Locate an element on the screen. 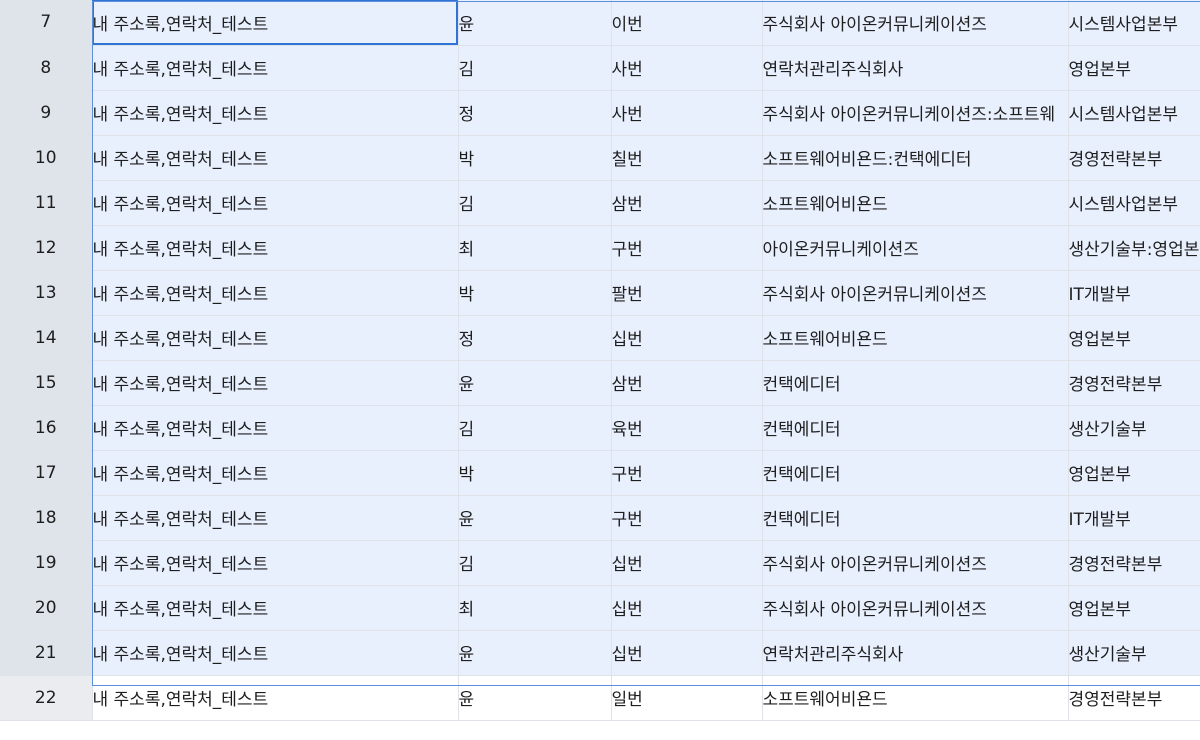 Image resolution: width=1200 pixels, height=740 pixels. grid-cell: 일번 is located at coordinates (687, 698).